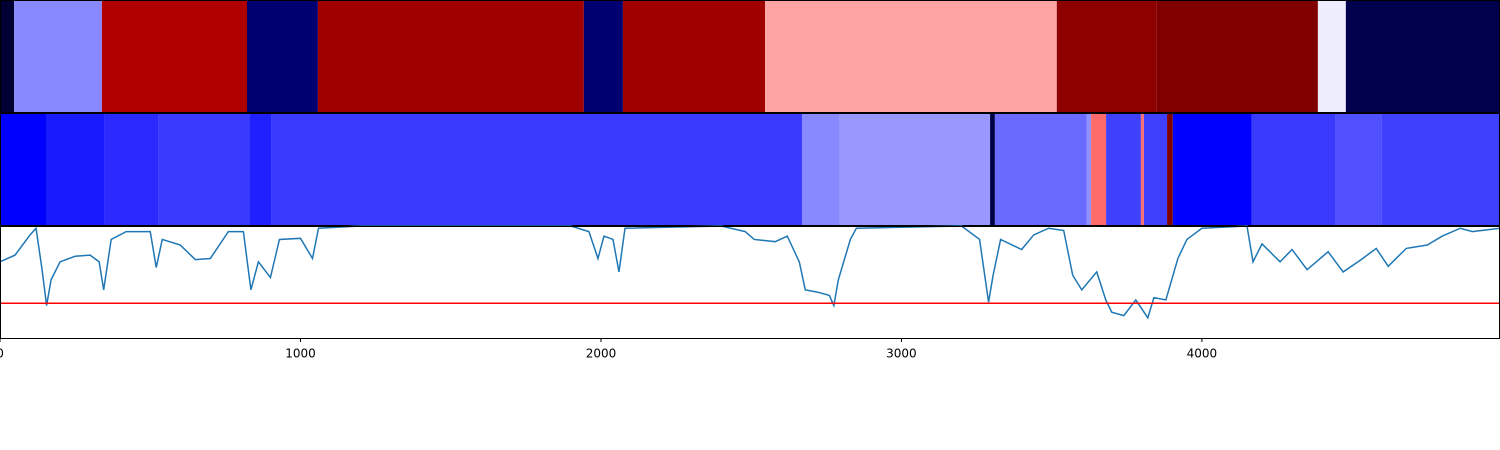 Image resolution: width=1500 pixels, height=450 pixels. I want to click on x-tick-label: 4000, so click(1202, 354).